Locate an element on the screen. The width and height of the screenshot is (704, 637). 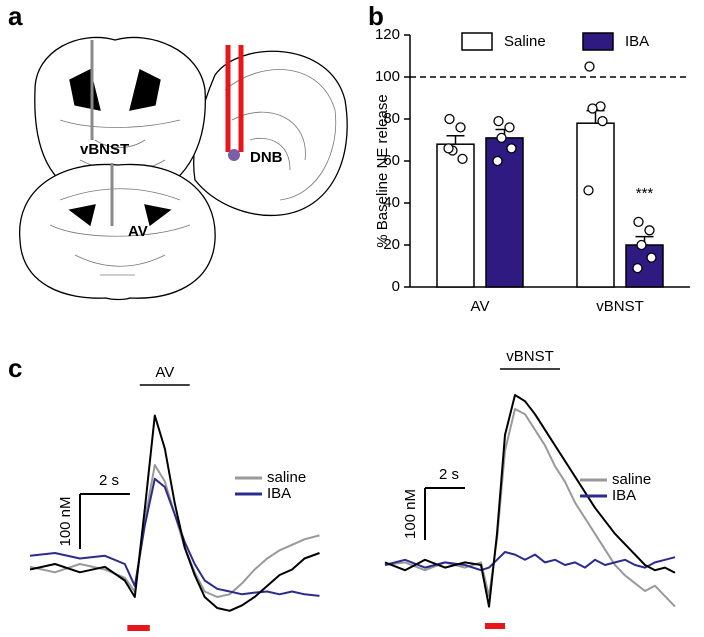
y-tick-label: 20 is located at coordinates (391, 244).